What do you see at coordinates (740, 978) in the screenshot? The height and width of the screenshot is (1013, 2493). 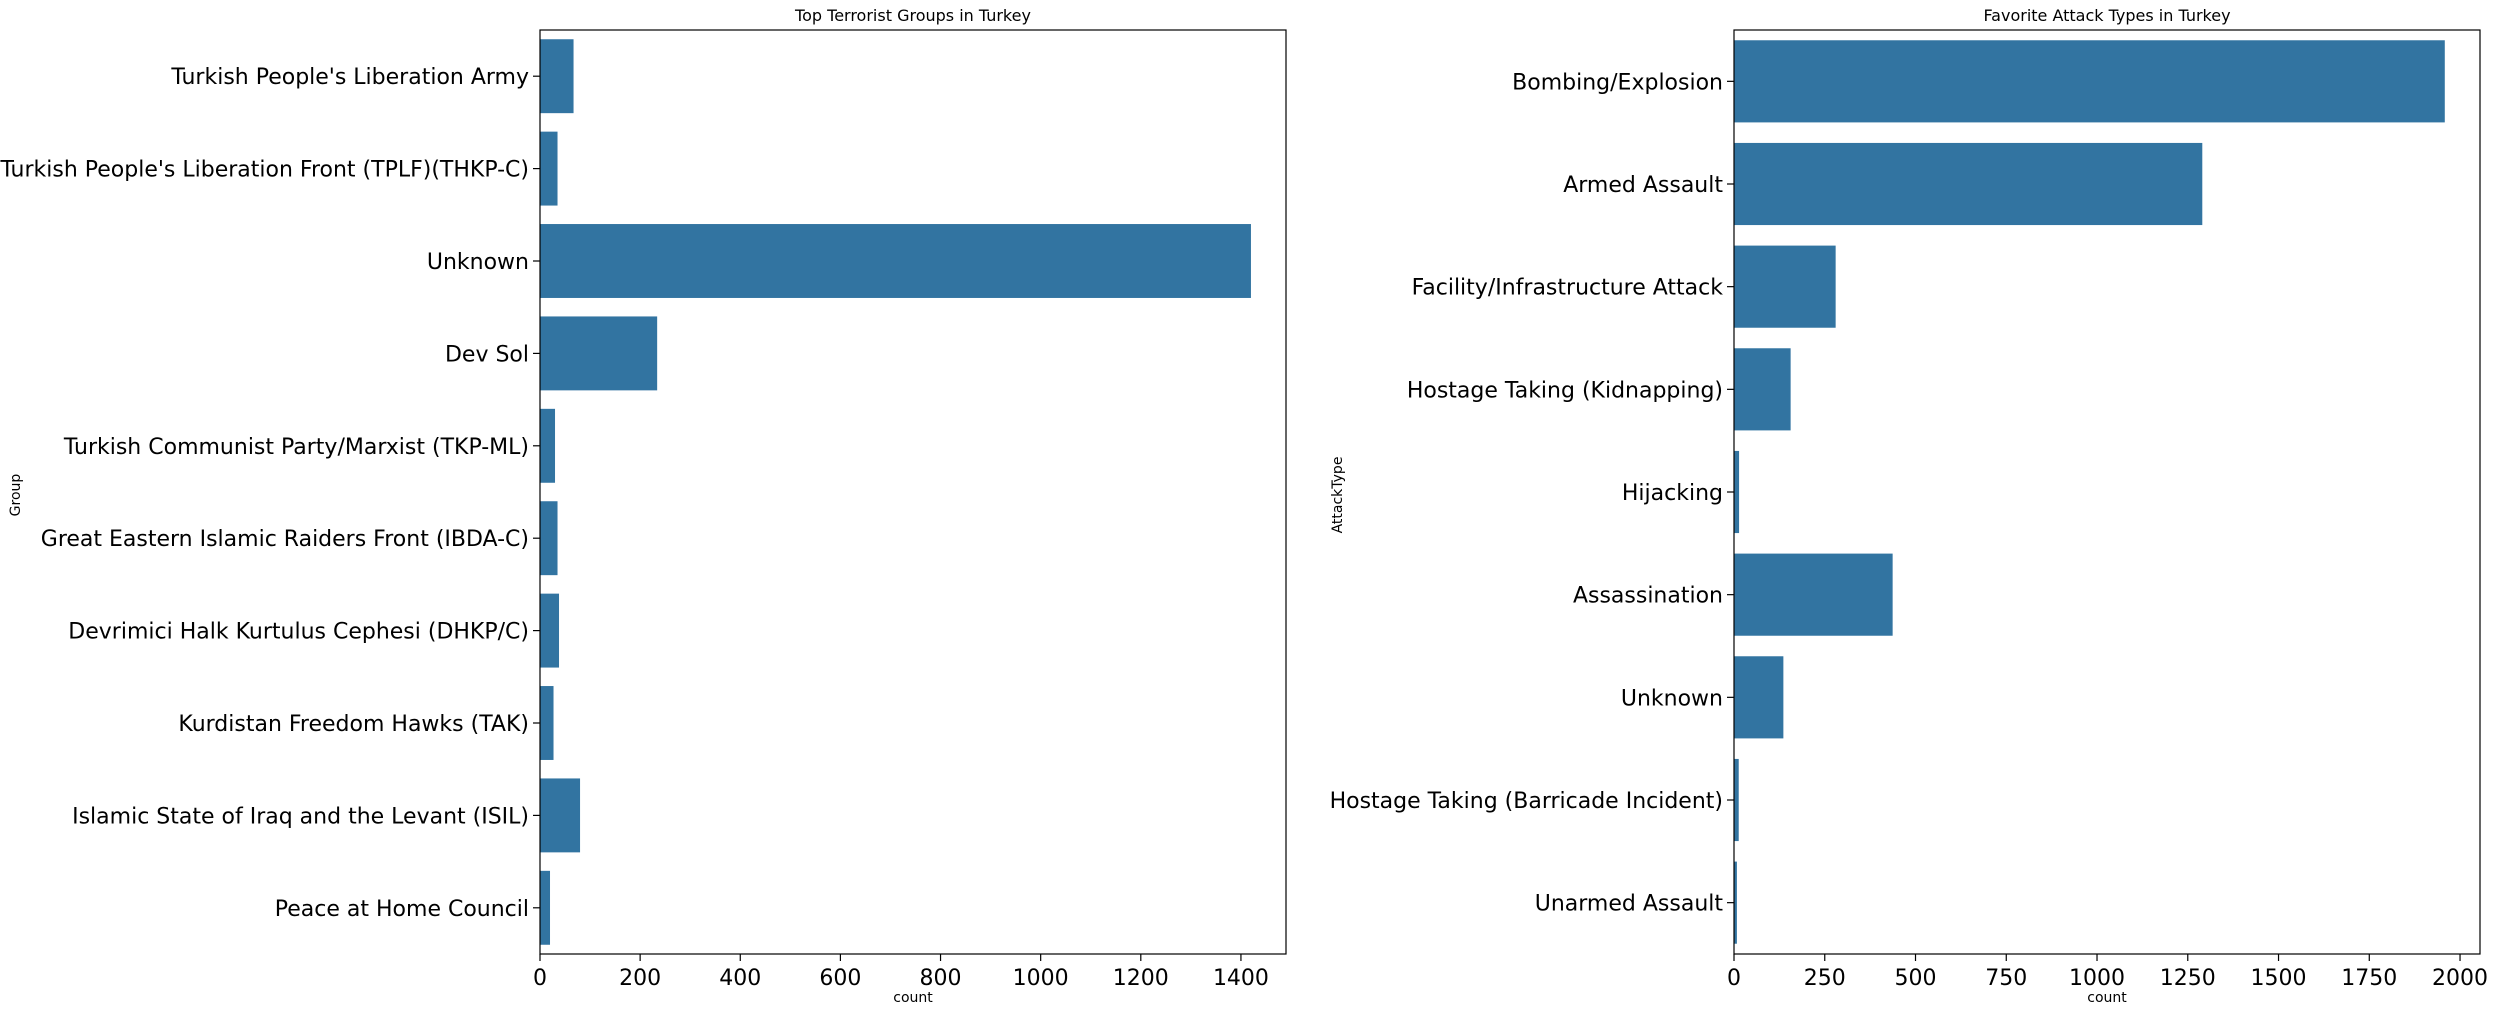 I see `x-tick-label: 400` at bounding box center [740, 978].